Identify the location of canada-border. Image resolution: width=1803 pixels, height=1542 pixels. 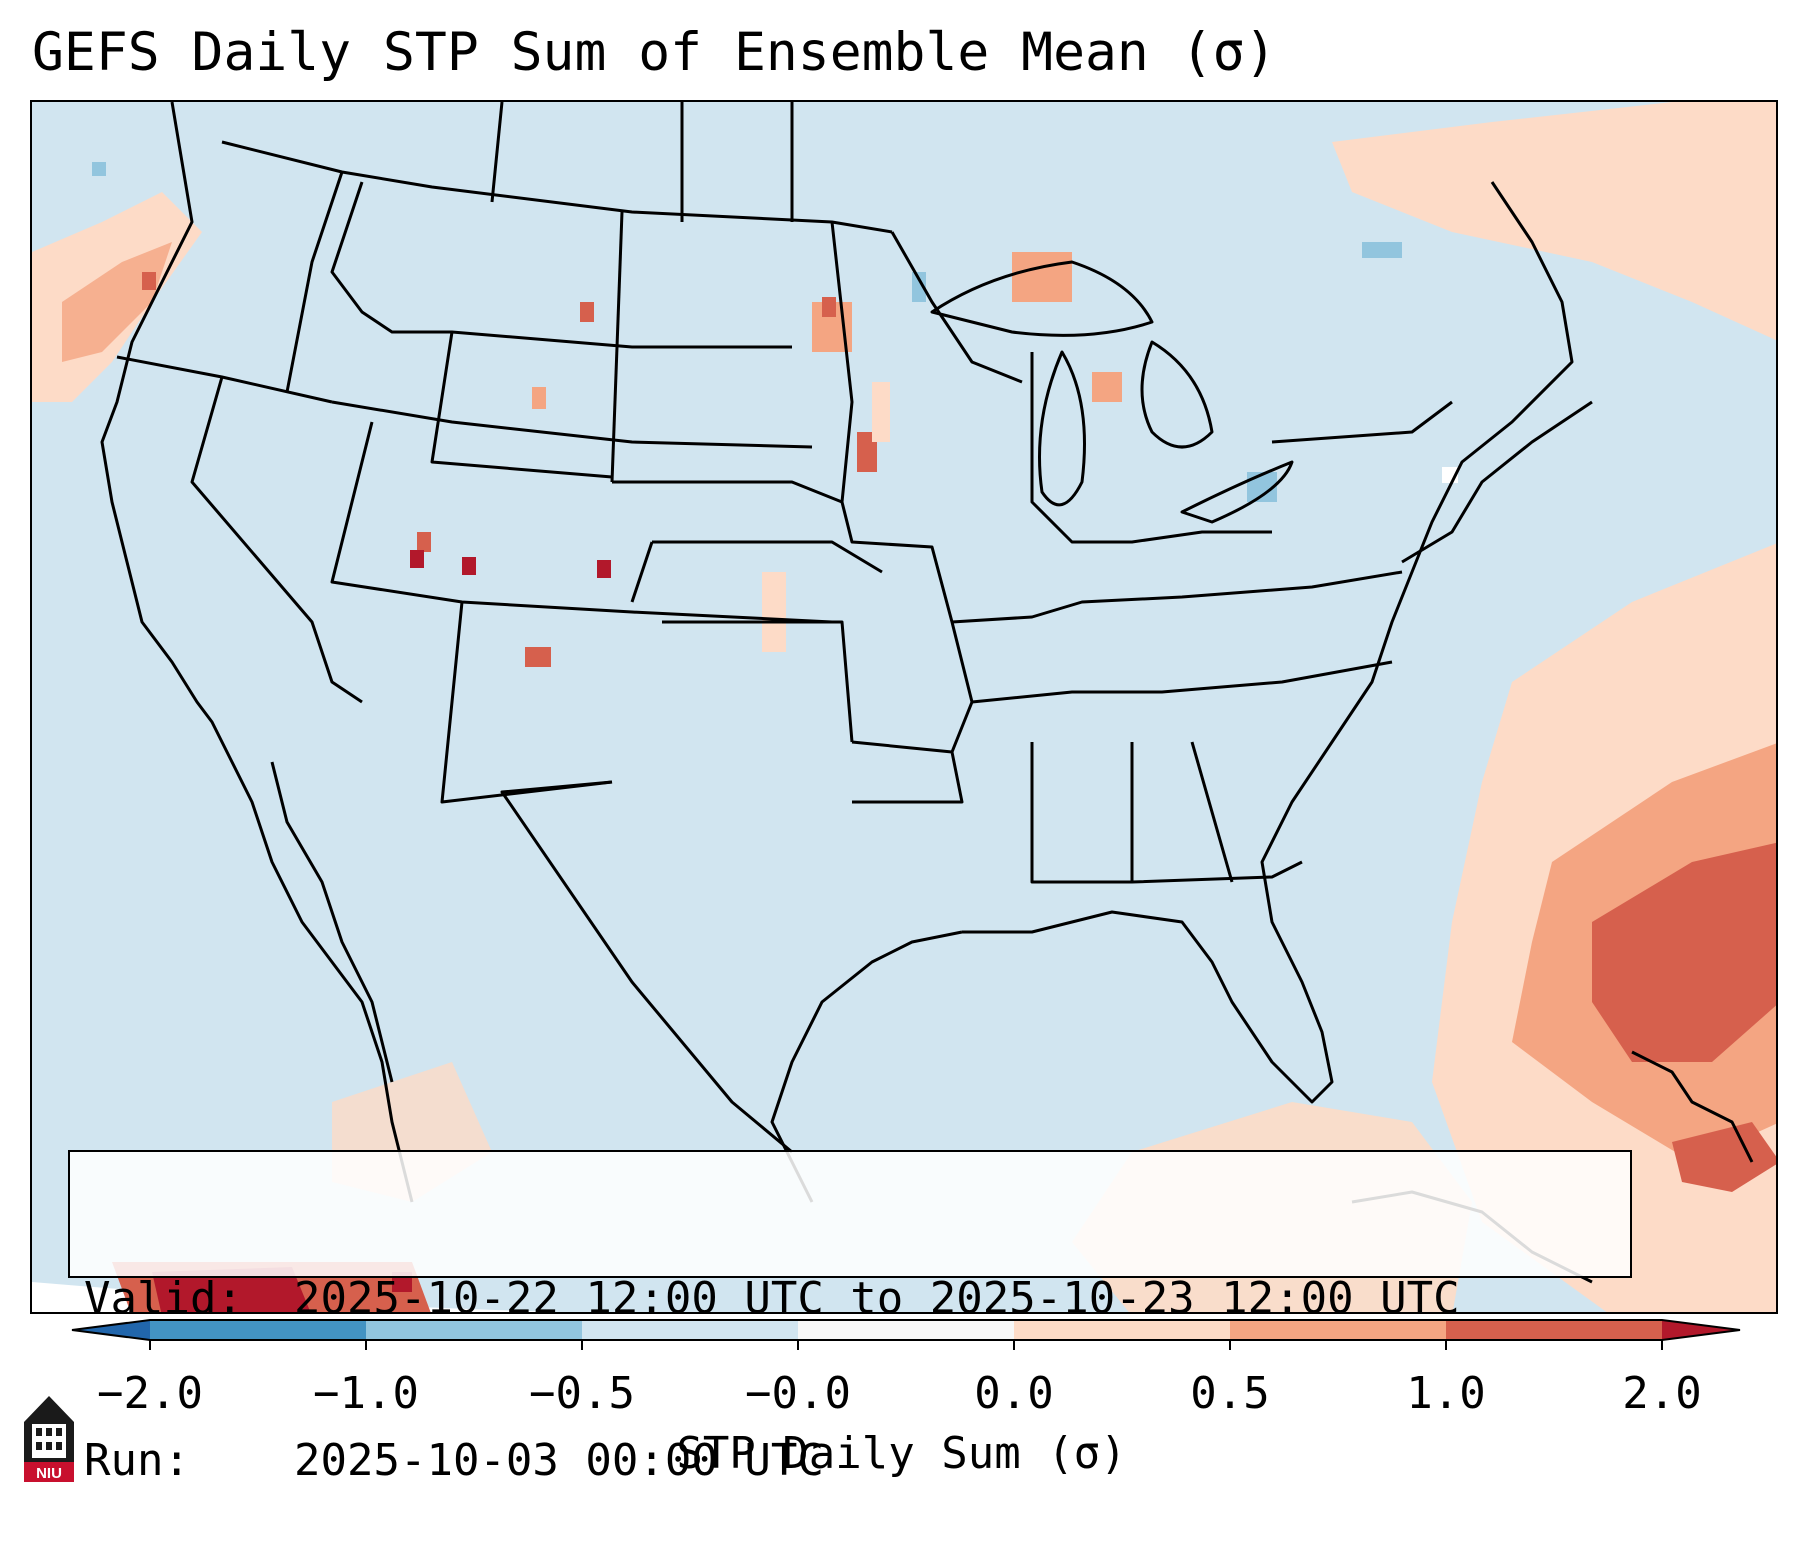
(557, 187).